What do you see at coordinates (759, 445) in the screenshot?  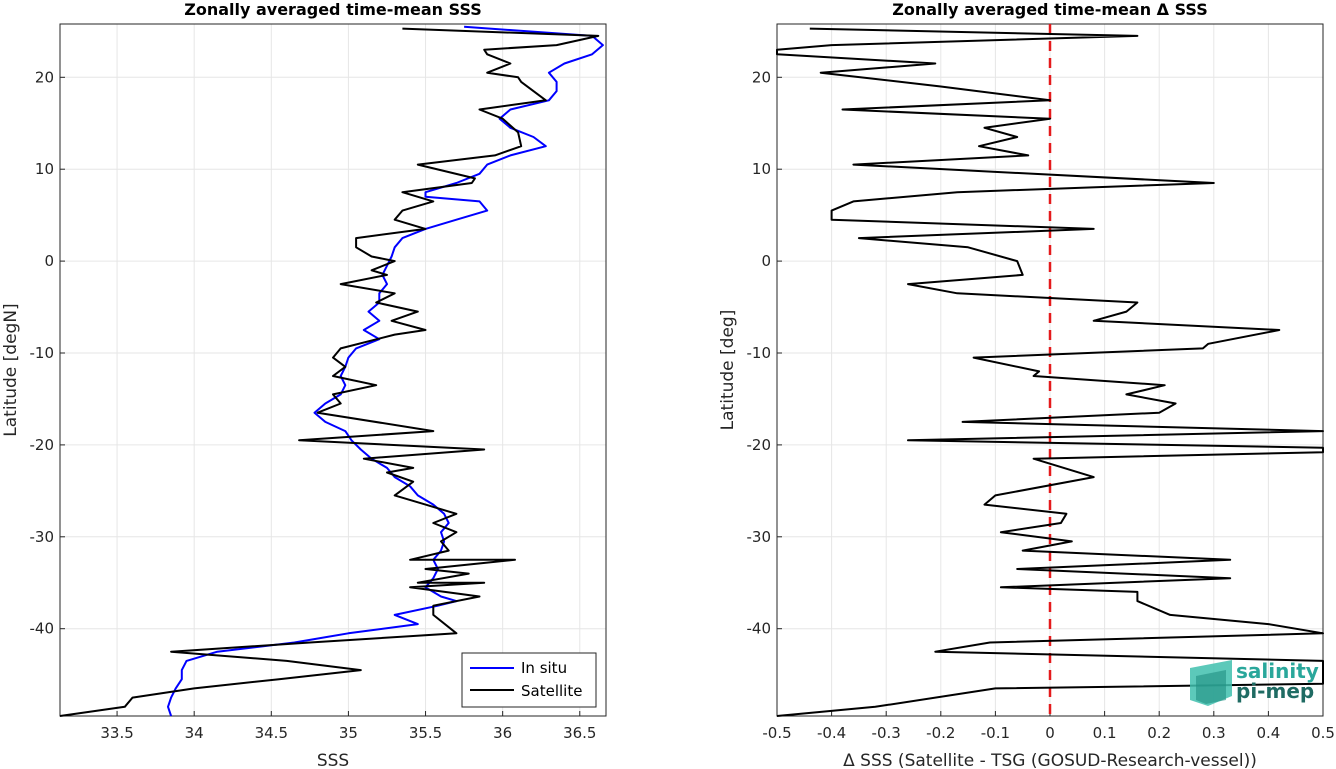 I see `delta-sss-chart-ytick-label: -20` at bounding box center [759, 445].